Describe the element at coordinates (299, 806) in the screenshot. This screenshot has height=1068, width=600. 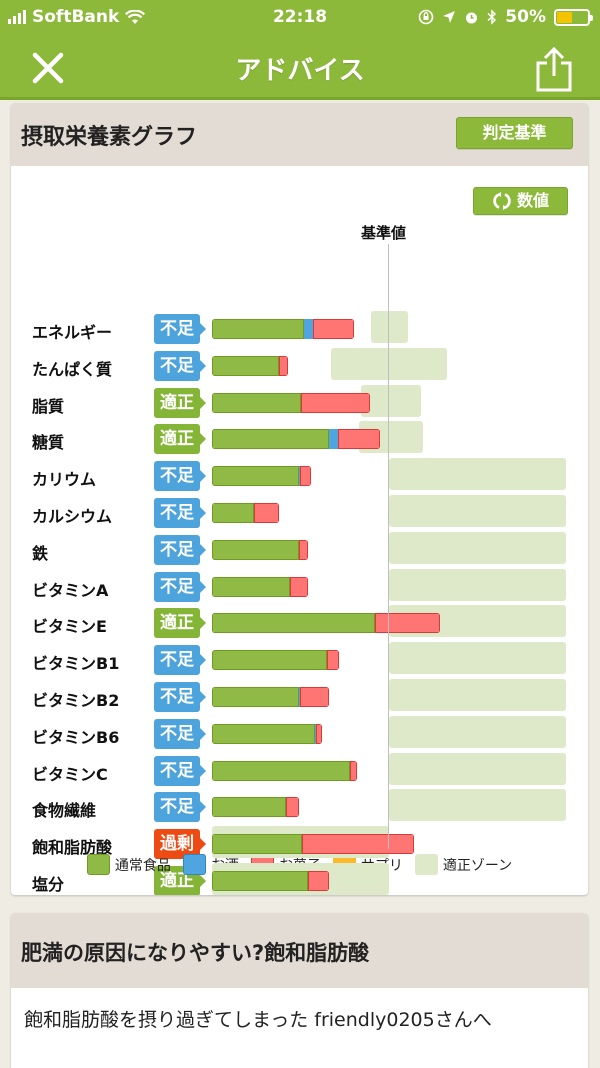
I see `nutrient-row: 食物繊維 不足` at that location.